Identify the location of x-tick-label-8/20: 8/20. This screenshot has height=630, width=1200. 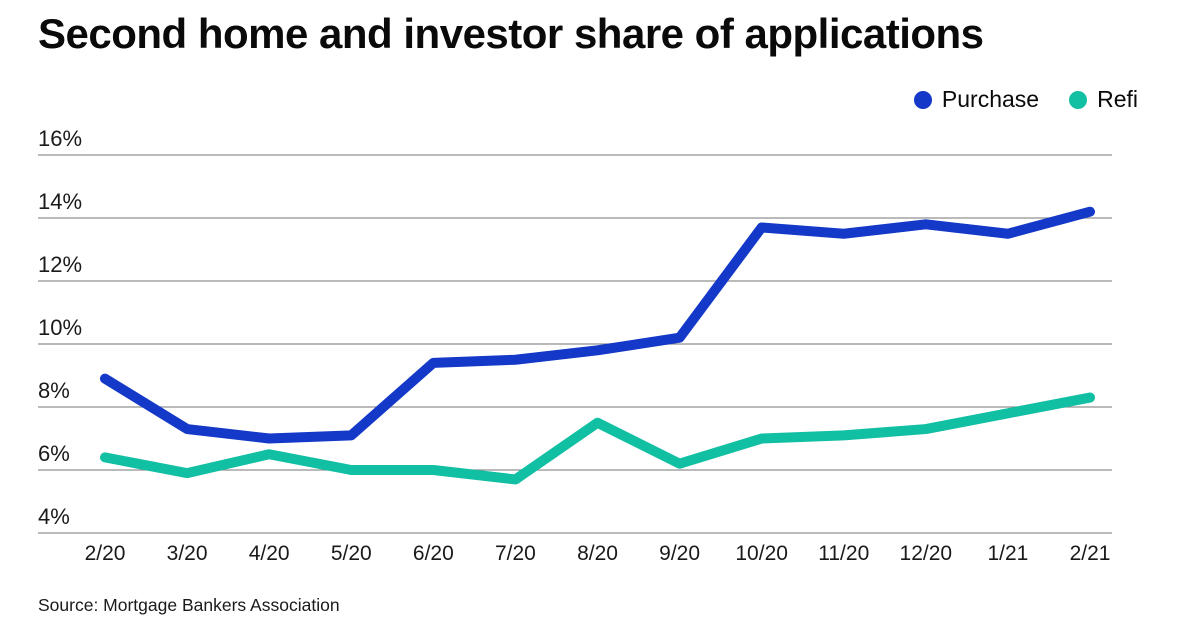
(597, 553).